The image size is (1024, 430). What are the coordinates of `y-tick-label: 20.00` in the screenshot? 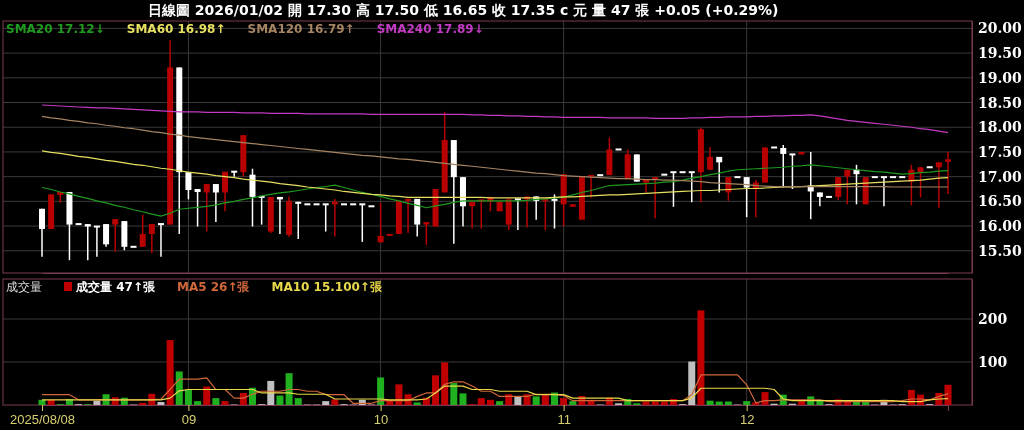 It's located at (1000, 28).